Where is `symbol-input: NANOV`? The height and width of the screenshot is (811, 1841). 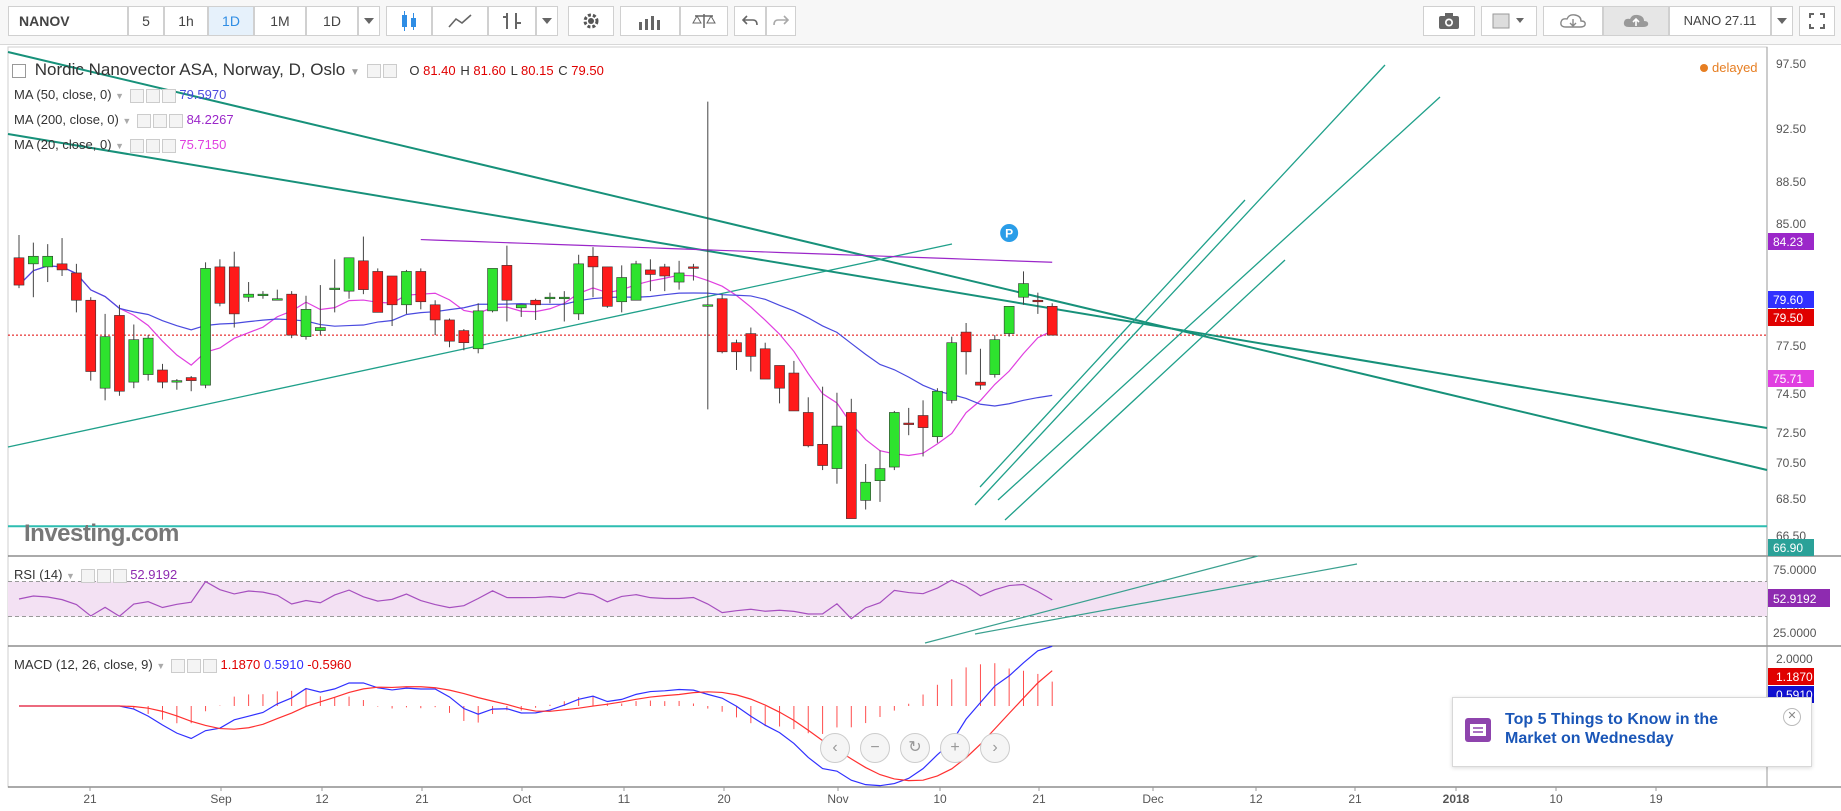 symbol-input: NANOV is located at coordinates (68, 21).